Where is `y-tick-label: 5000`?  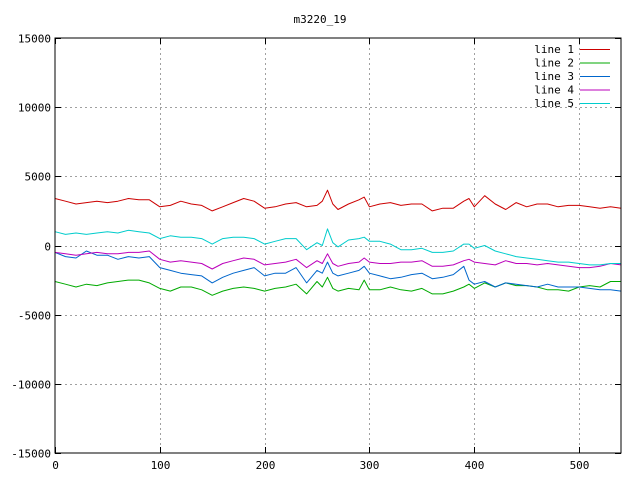 y-tick-label: 5000 is located at coordinates (38, 177).